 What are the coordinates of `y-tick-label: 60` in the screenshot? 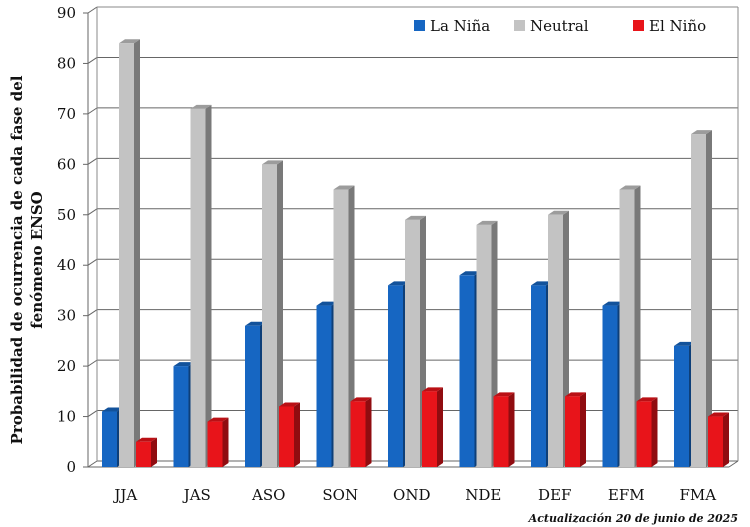 It's located at (66, 164).